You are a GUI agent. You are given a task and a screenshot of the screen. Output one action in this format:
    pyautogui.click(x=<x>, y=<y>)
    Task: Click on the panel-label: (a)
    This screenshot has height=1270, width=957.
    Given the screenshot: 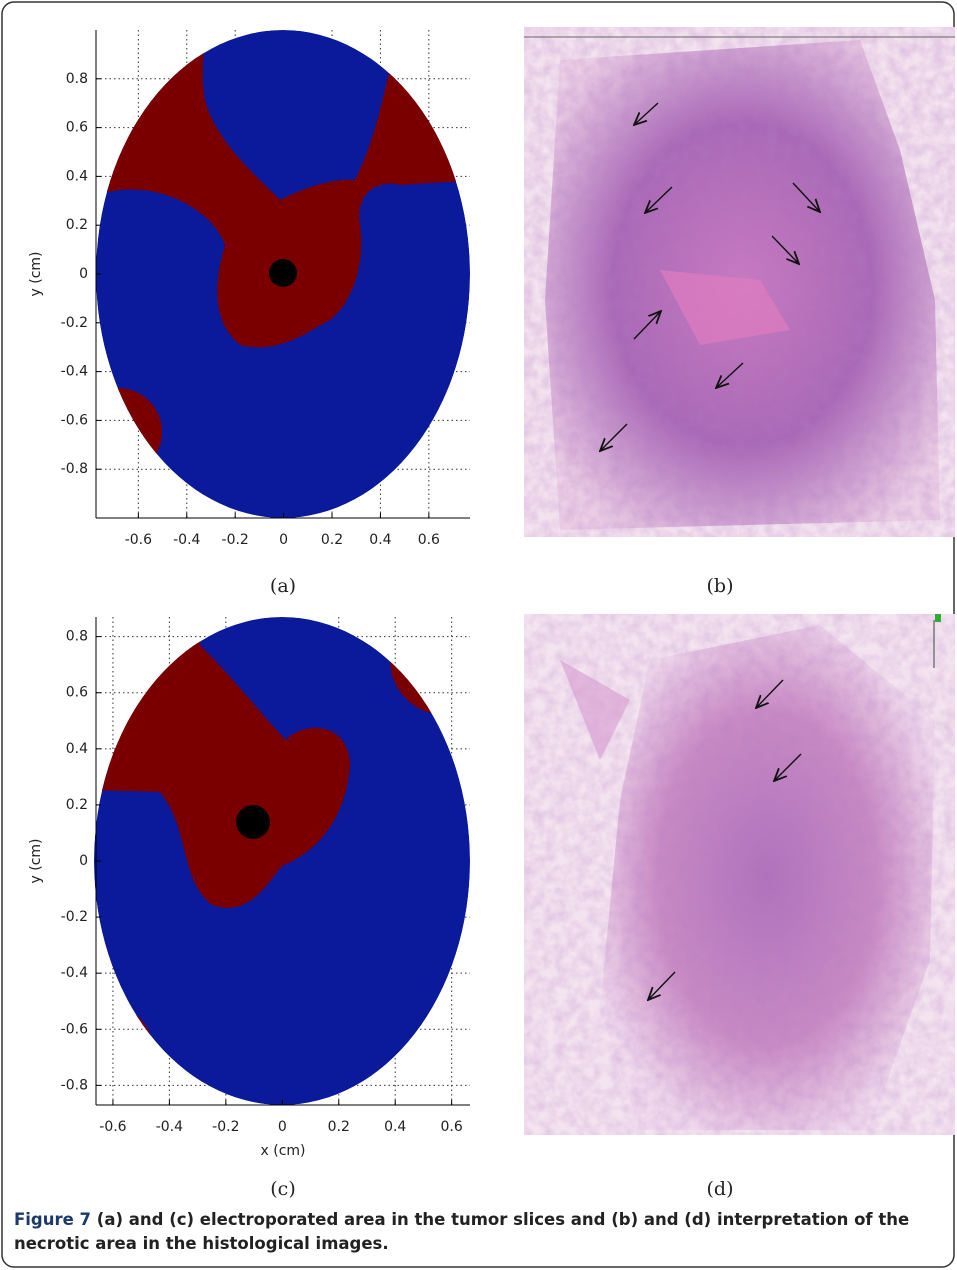 What is the action you would take?
    pyautogui.click(x=283, y=586)
    